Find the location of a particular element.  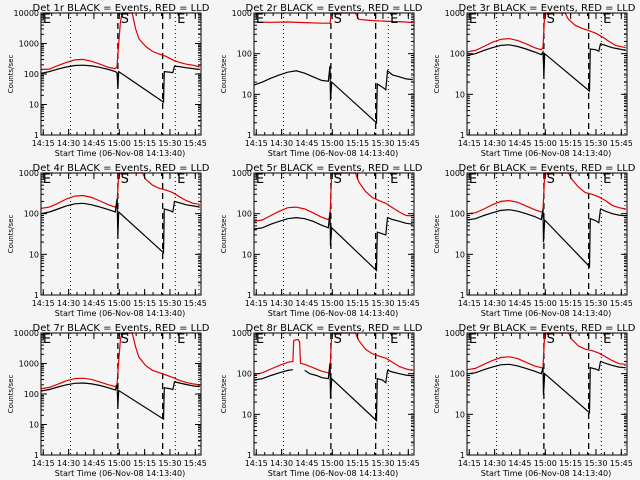

panel-title: Det 5r BLACK = Events, RED = LLD is located at coordinates (334, 168).